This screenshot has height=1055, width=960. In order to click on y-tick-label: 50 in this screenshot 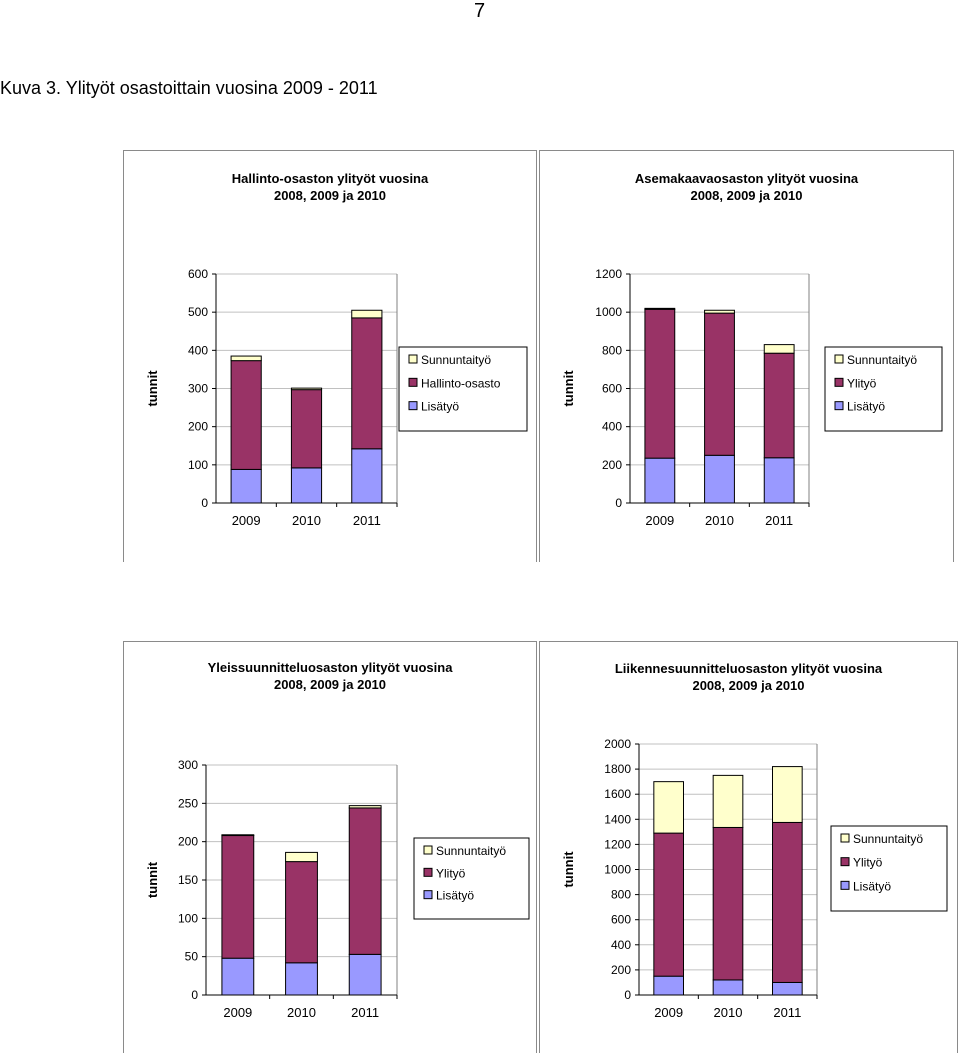, I will do `click(192, 957)`.